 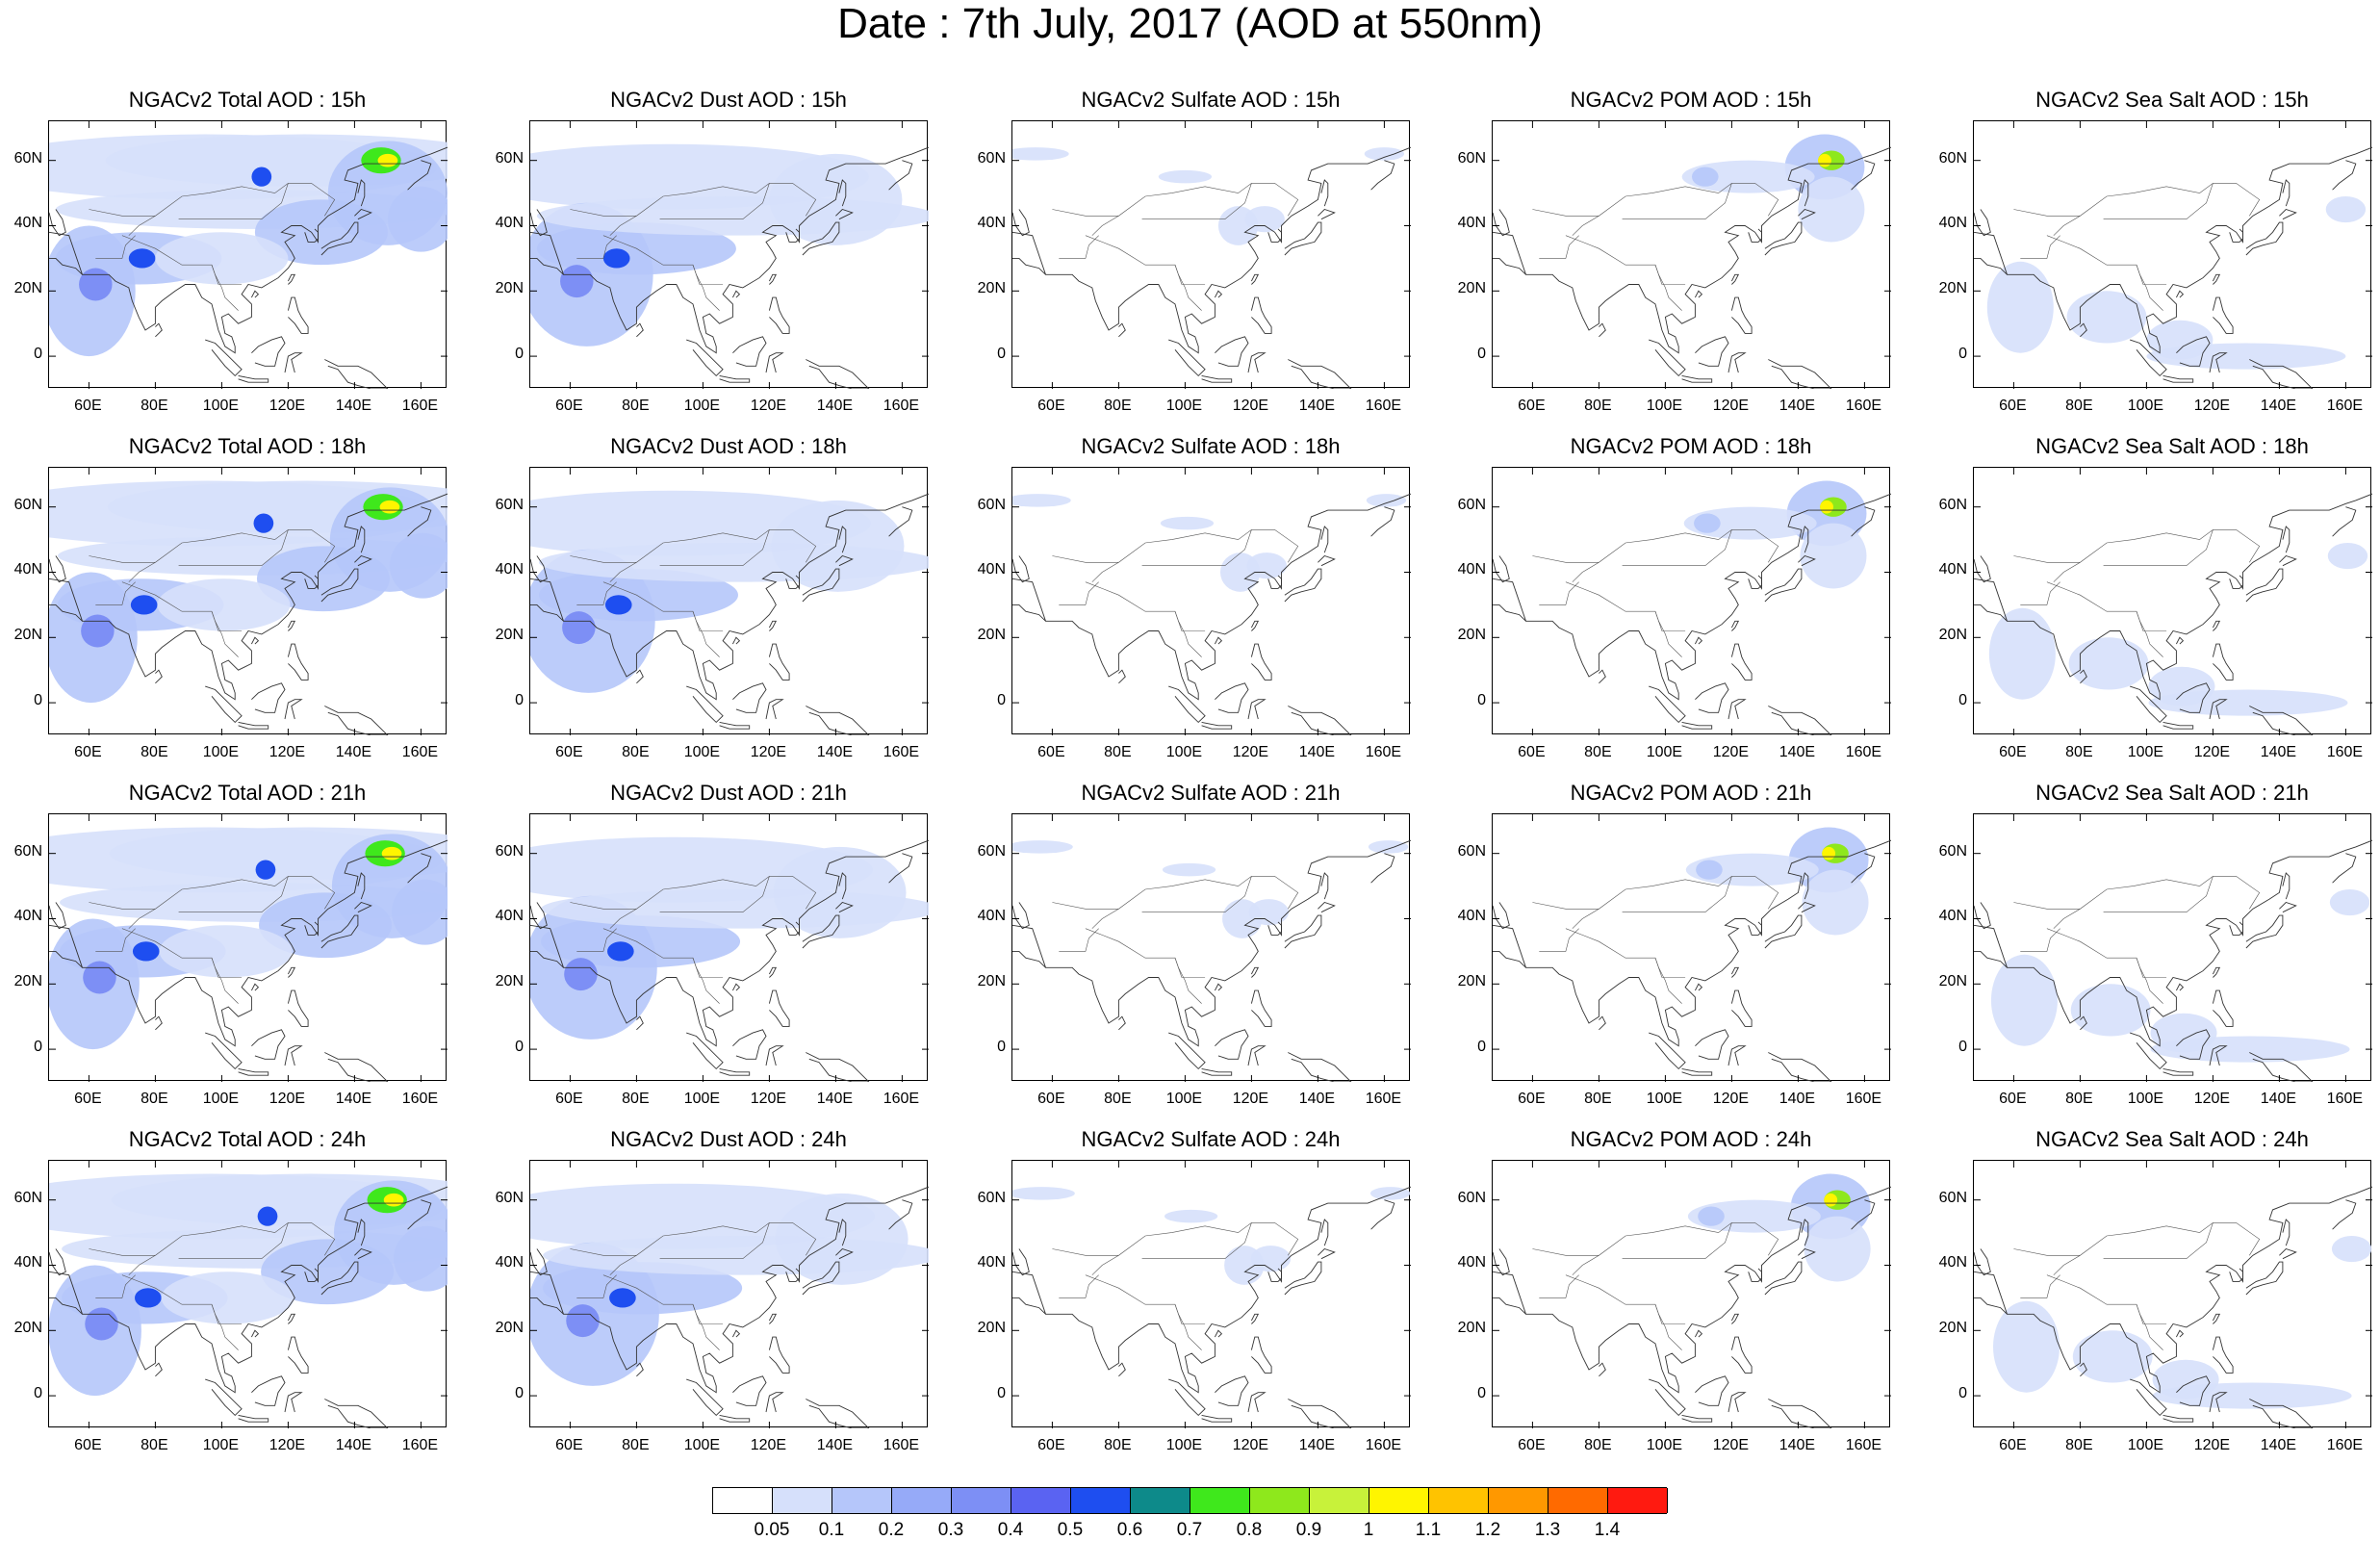 I want to click on panel-title: NGACv2 POM AOD : 15h, so click(x=1691, y=100).